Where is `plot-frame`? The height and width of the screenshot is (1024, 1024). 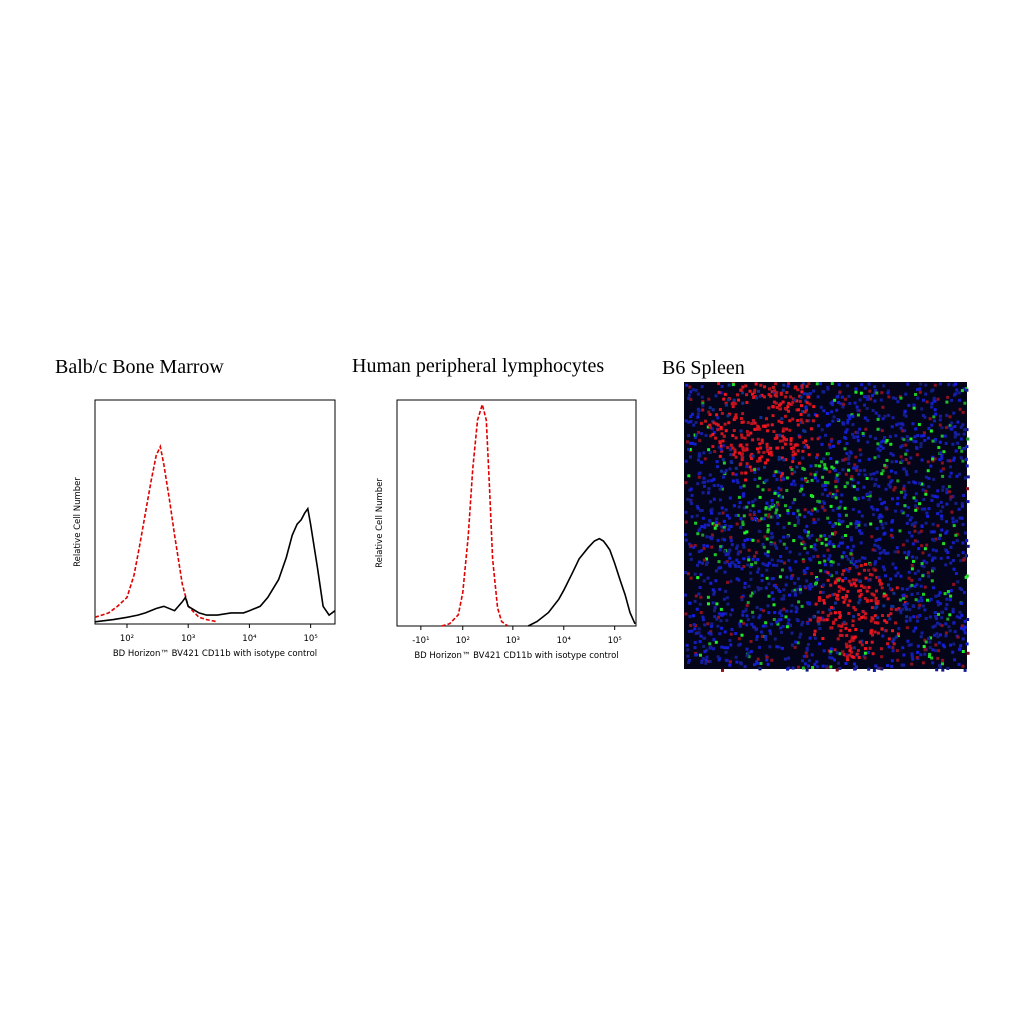 plot-frame is located at coordinates (516, 513).